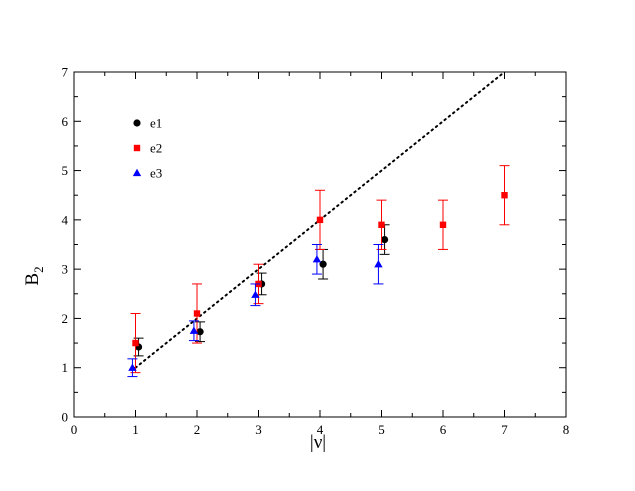 The image size is (635, 491). Describe the element at coordinates (135, 429) in the screenshot. I see `x-tick-label: 1` at that location.